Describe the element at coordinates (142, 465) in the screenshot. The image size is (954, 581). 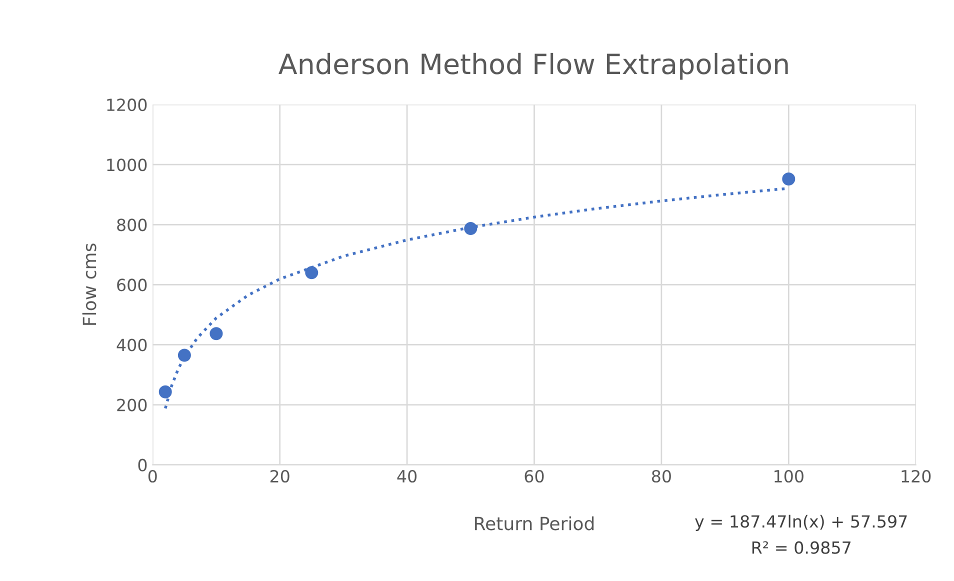
I see `y-tick-label: 0` at that location.